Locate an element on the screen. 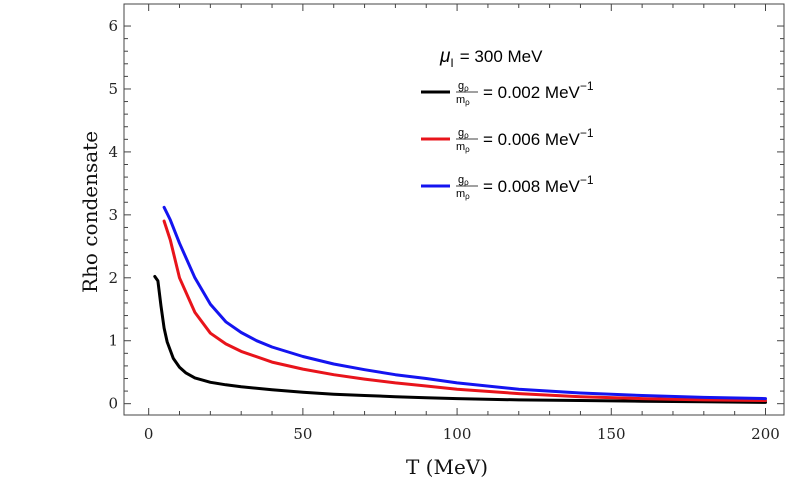 This screenshot has width=793, height=498. y-tick-label: 6 is located at coordinates (113, 26).